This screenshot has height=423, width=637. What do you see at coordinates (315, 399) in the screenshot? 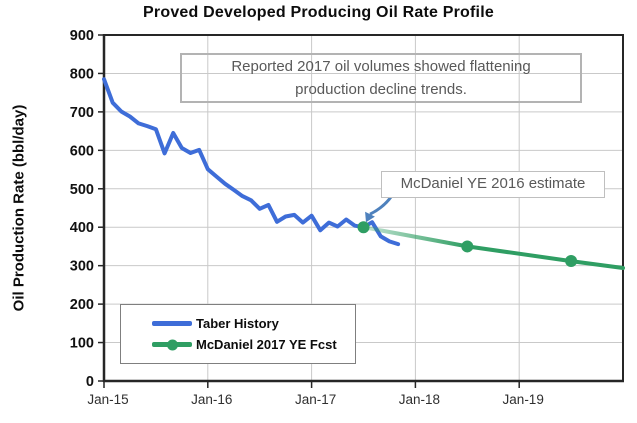
I see `x-tick-label: Jan-17` at bounding box center [315, 399].